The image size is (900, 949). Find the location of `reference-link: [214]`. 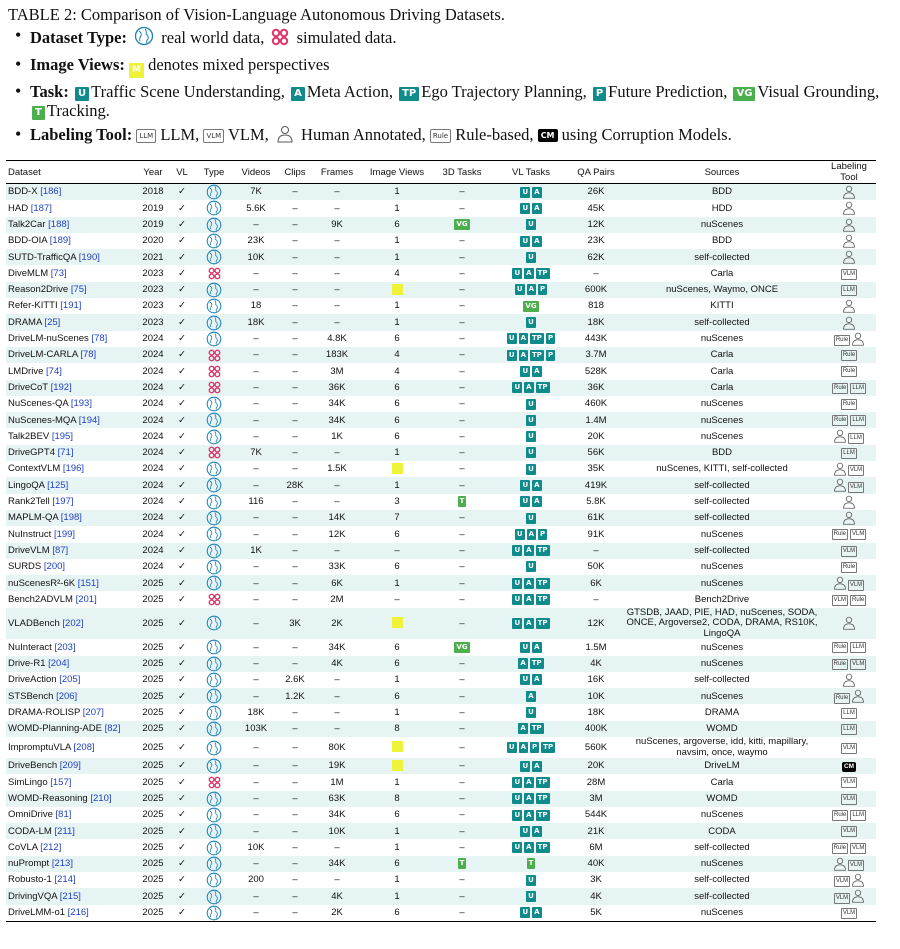

reference-link: [214] is located at coordinates (65, 880).